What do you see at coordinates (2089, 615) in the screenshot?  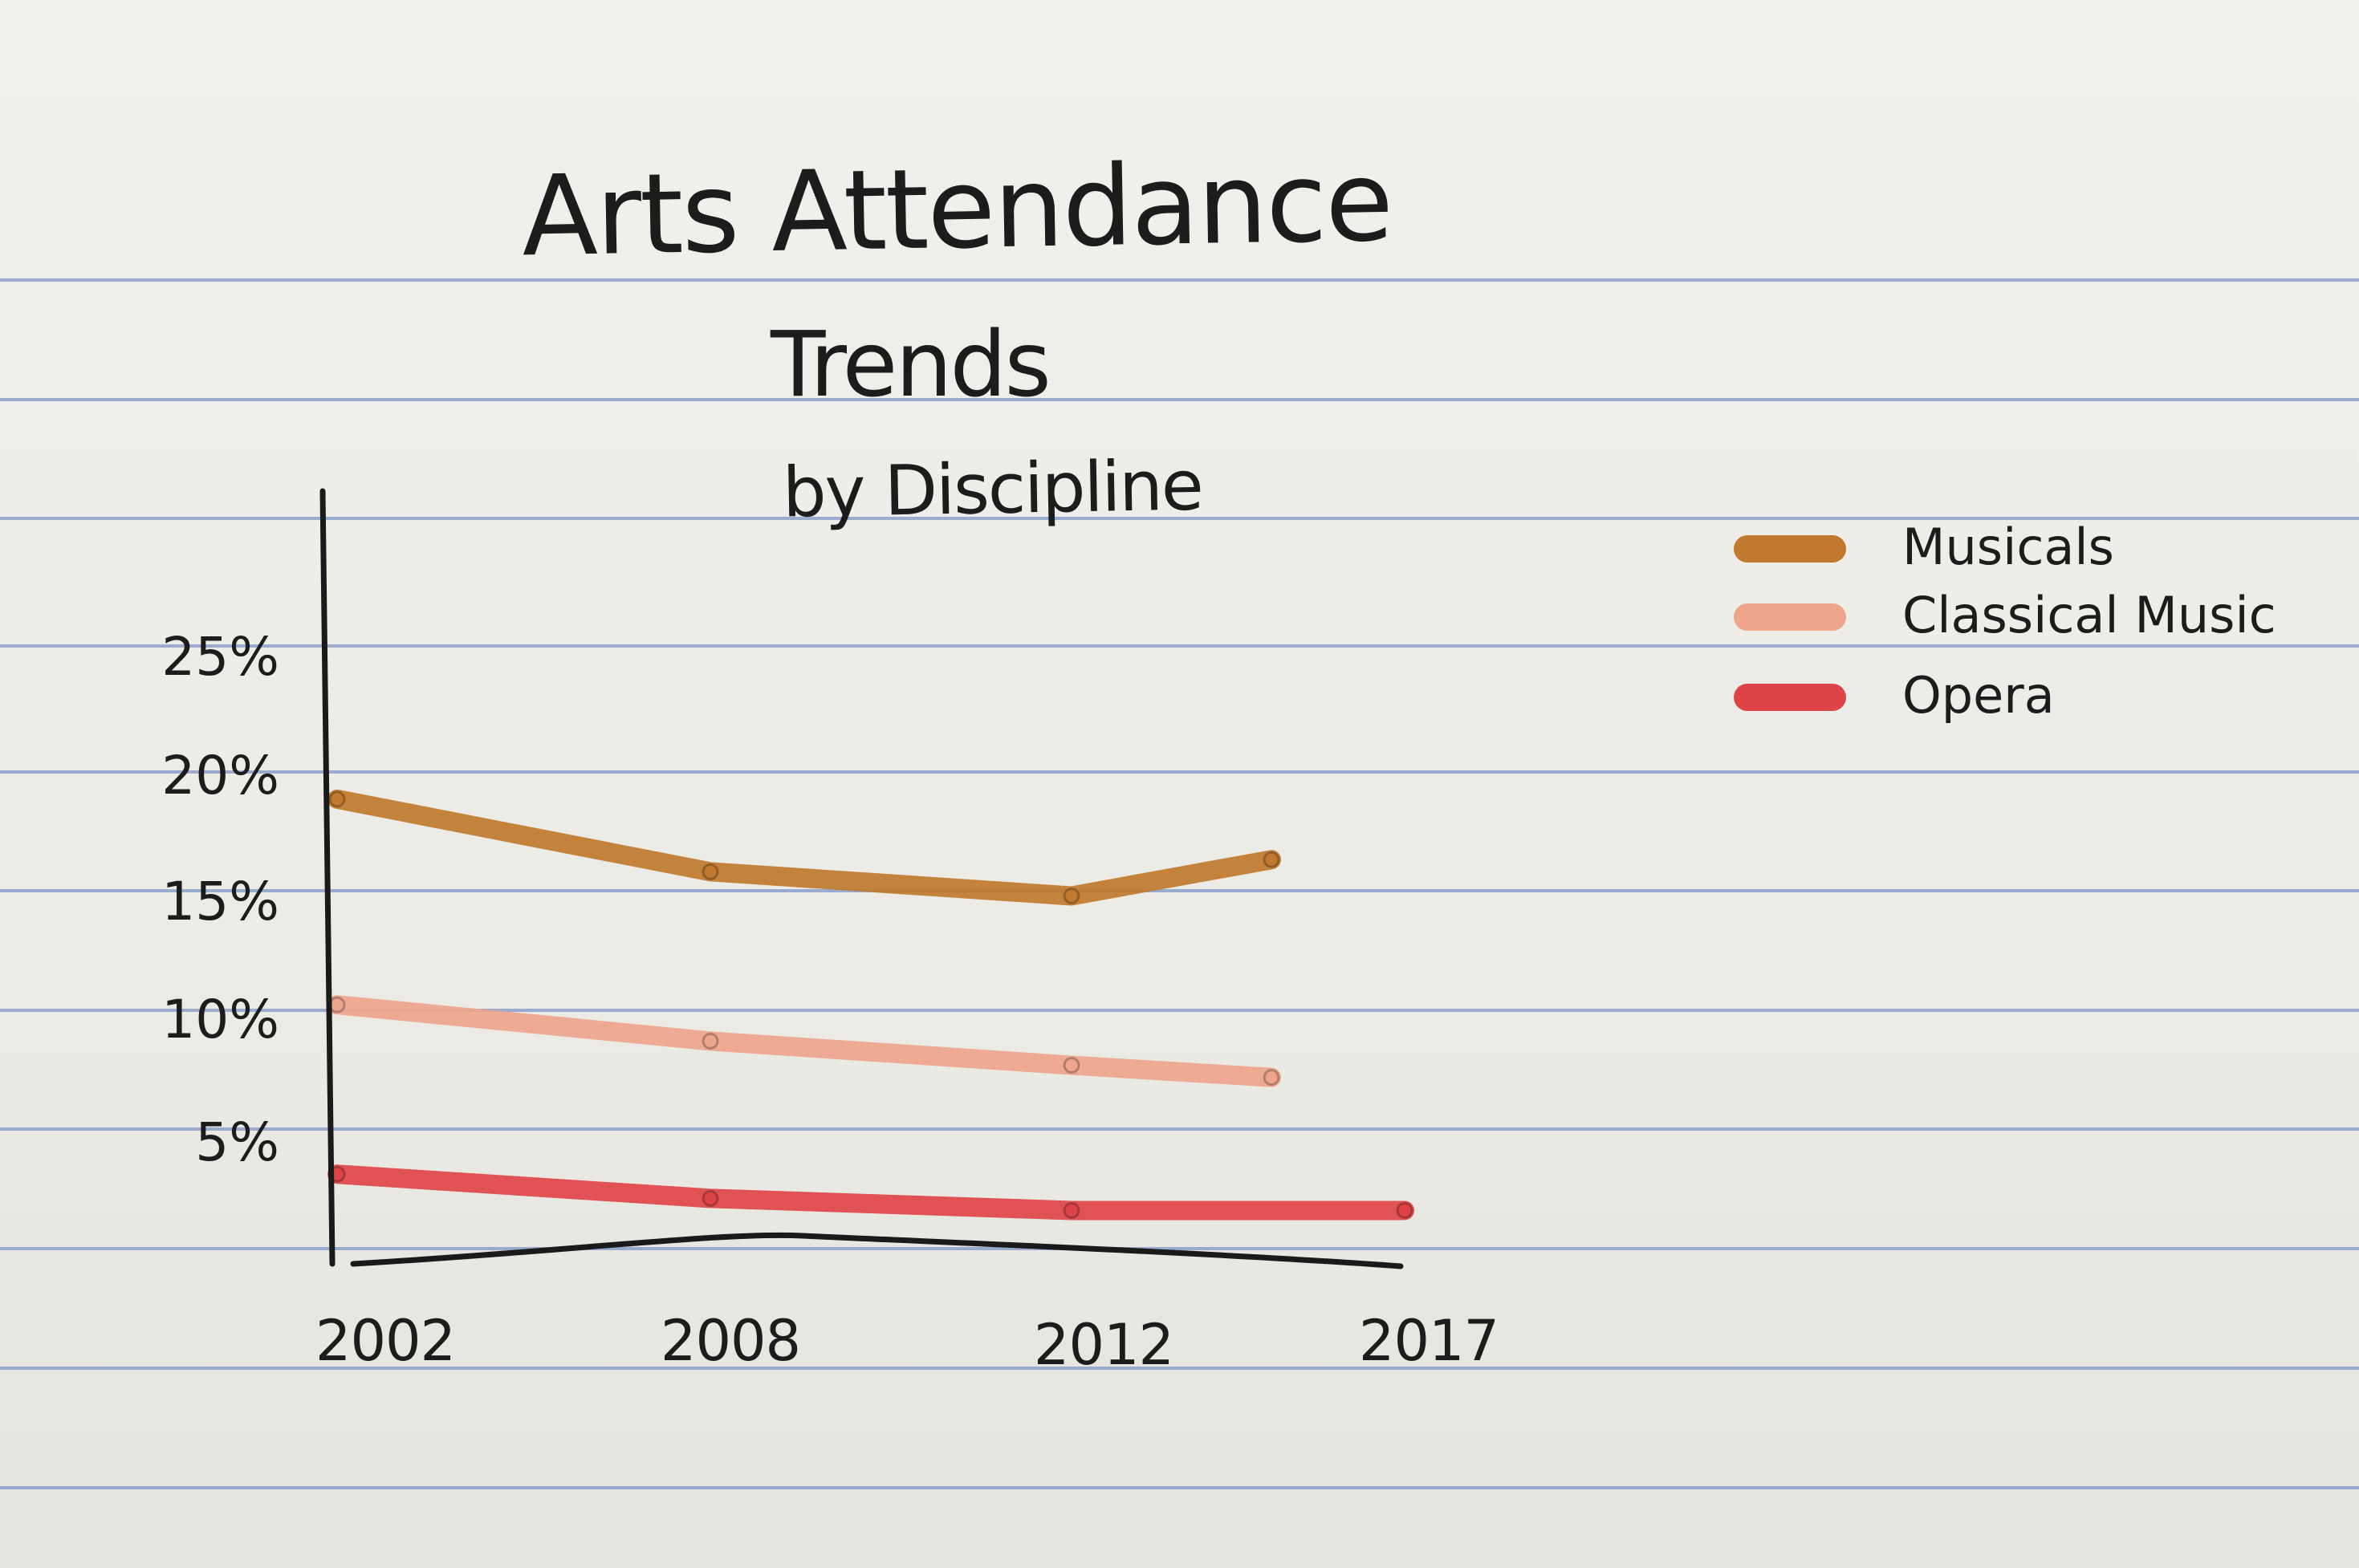 I see `legend-label: Classical Music` at bounding box center [2089, 615].